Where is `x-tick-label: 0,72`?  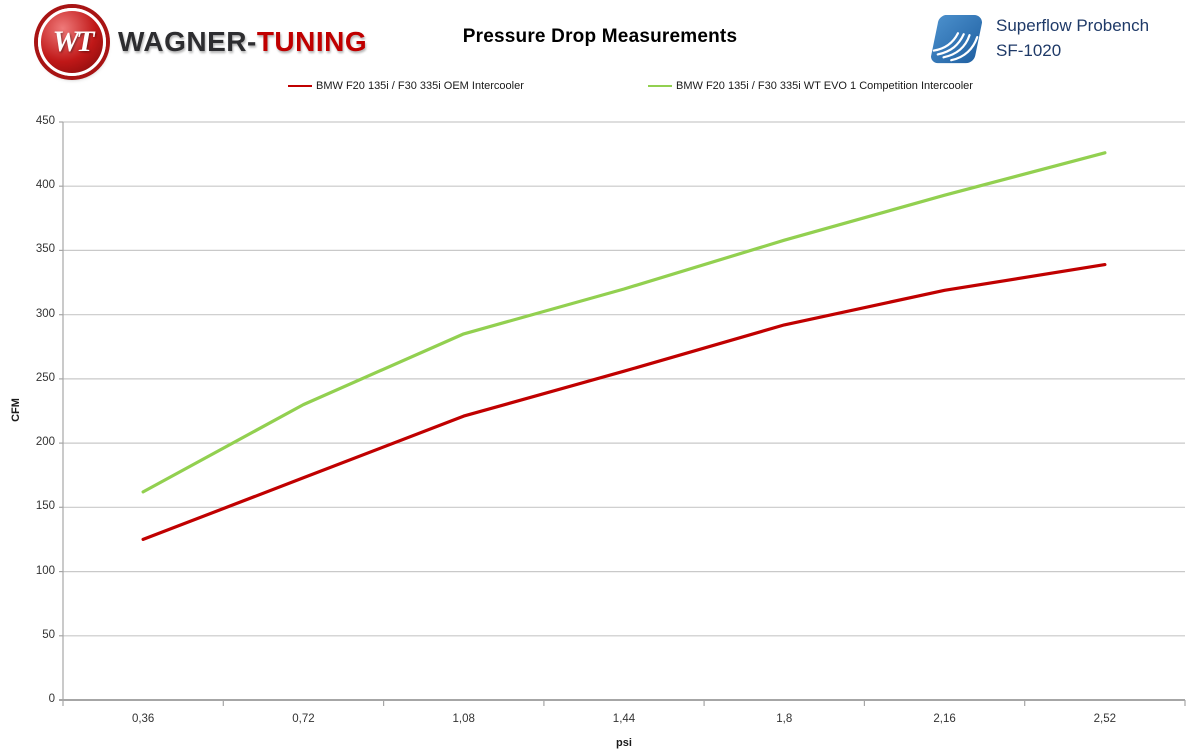 x-tick-label: 0,72 is located at coordinates (303, 719).